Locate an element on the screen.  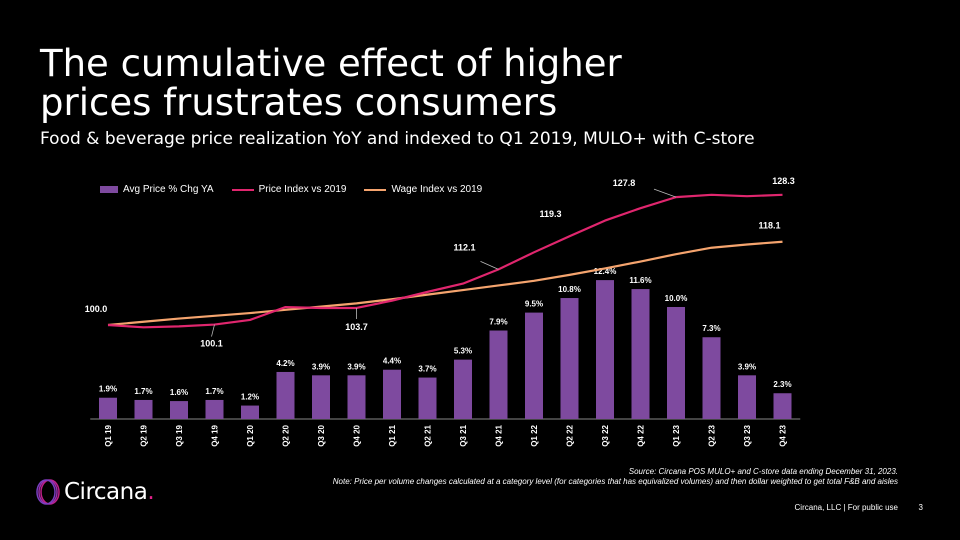
bar-data-label: 5.3% is located at coordinates (463, 351).